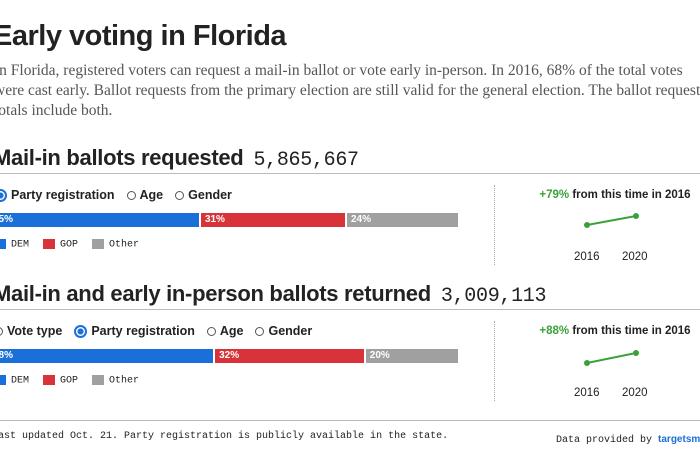 The height and width of the screenshot is (467, 700). Describe the element at coordinates (214, 219) in the screenshot. I see `segment-label: 31%` at that location.